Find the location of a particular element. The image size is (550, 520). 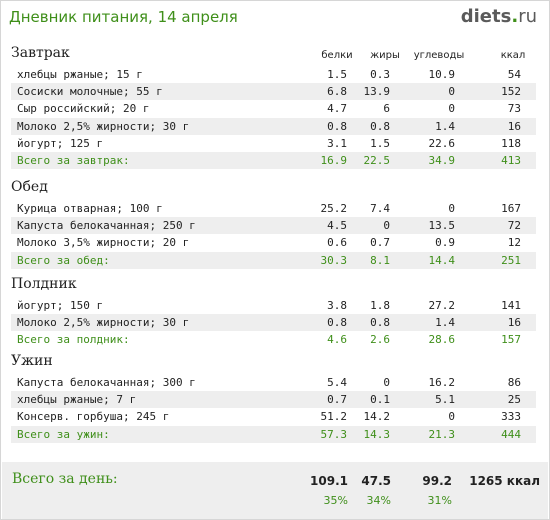

day-total-carbs-pct: 31% is located at coordinates (439, 500).